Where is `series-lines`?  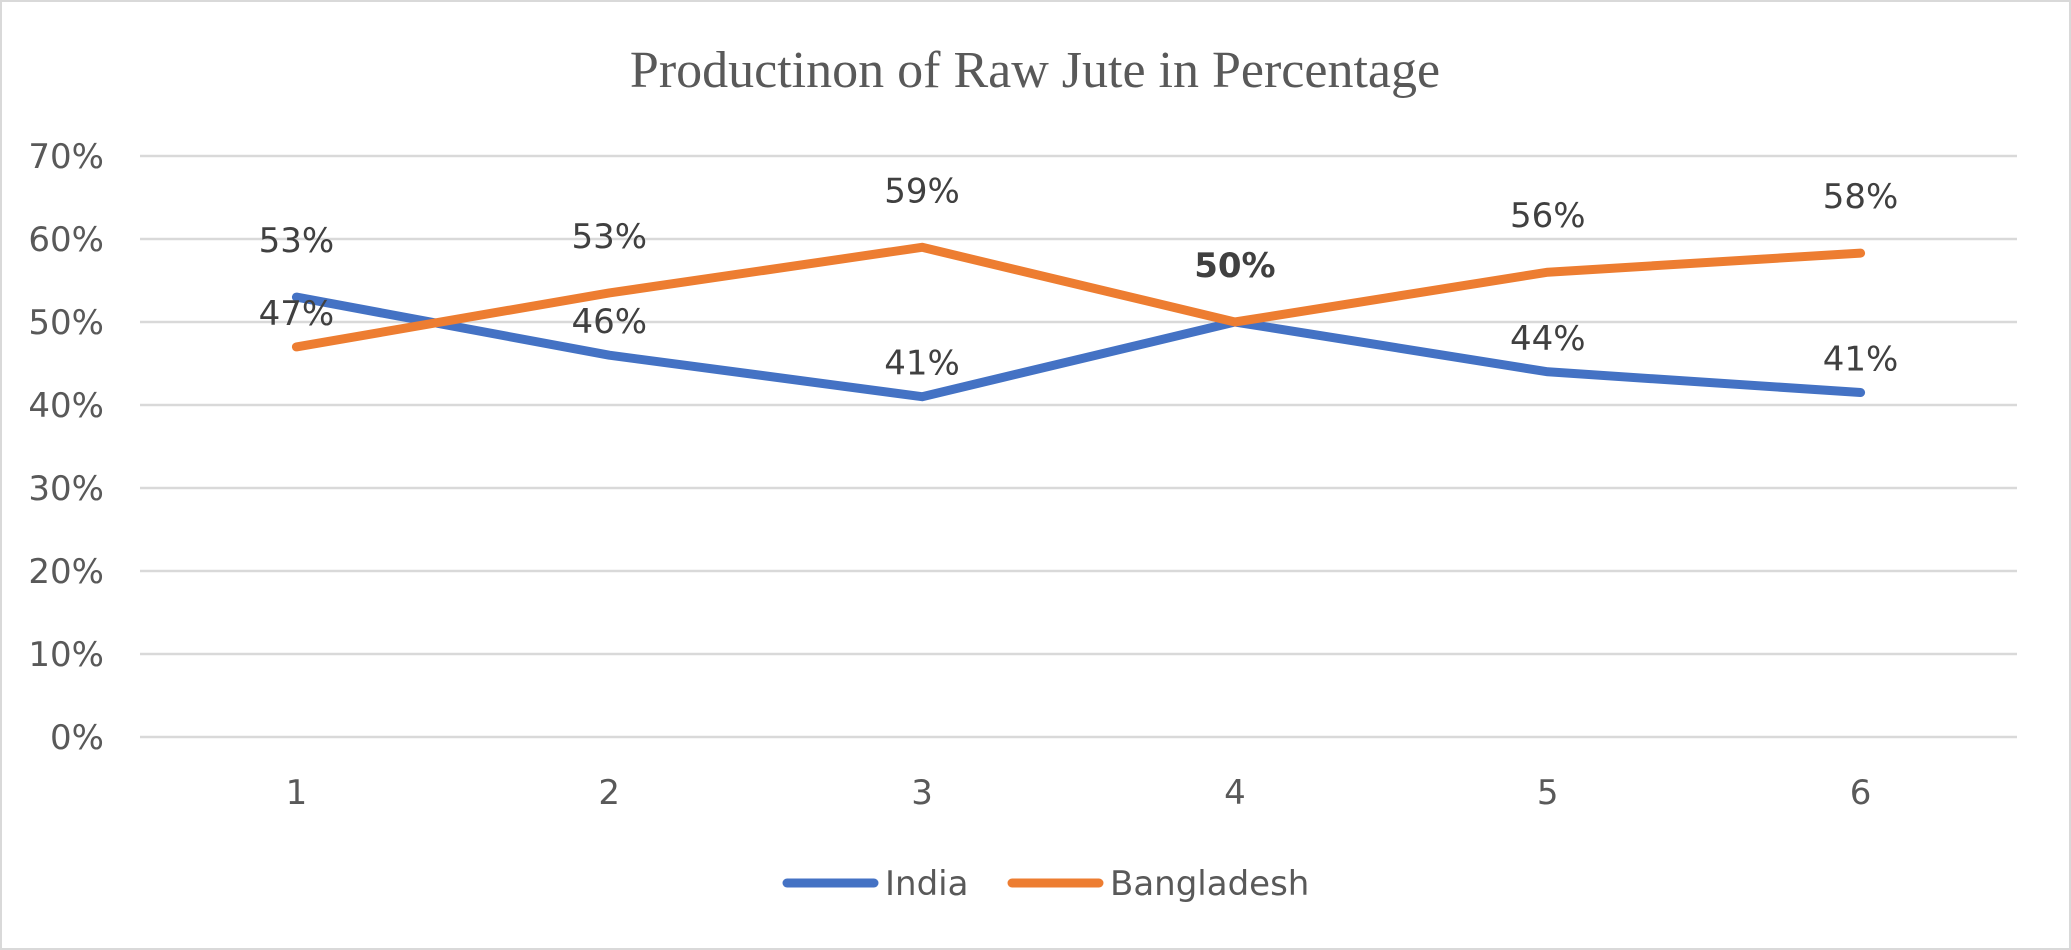 series-lines is located at coordinates (1078, 322).